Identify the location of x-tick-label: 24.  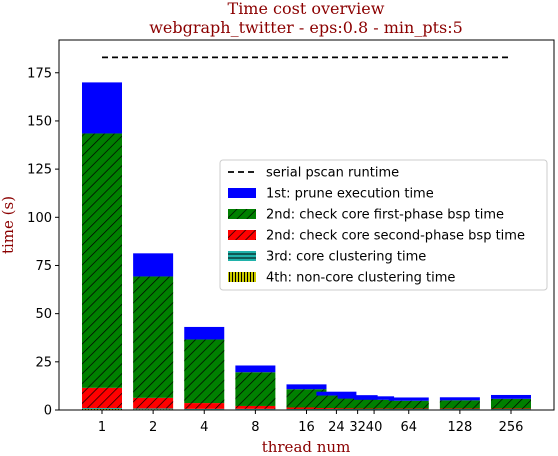
(336, 427).